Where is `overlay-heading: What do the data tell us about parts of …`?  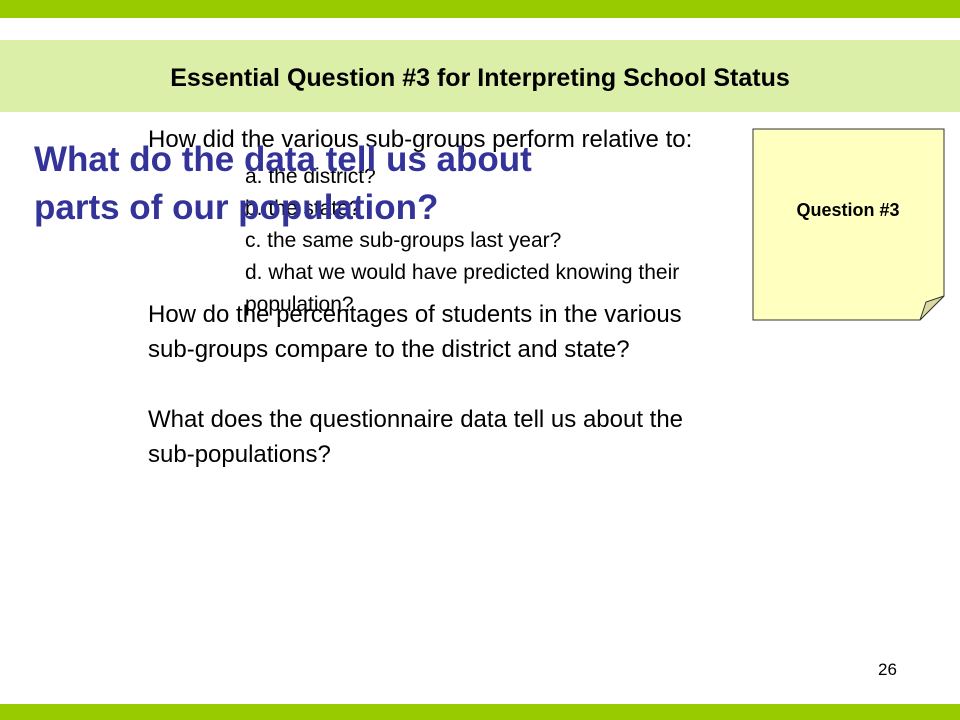
overlay-heading: What do the data tell us about parts of … is located at coordinates (384, 184).